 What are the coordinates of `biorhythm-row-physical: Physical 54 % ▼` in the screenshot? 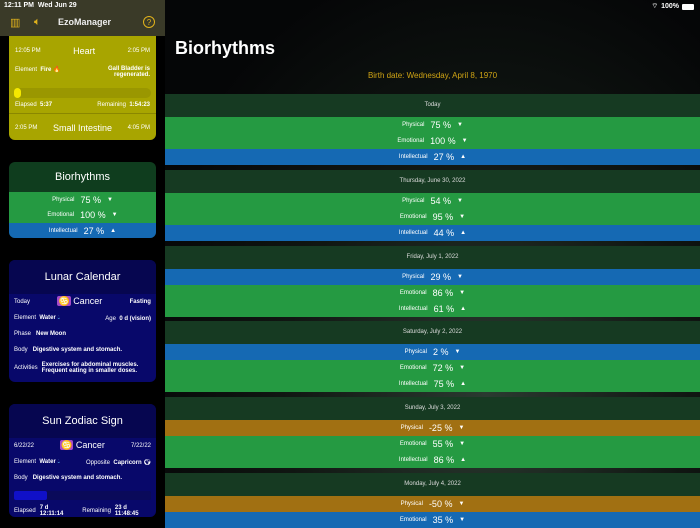 It's located at (432, 200).